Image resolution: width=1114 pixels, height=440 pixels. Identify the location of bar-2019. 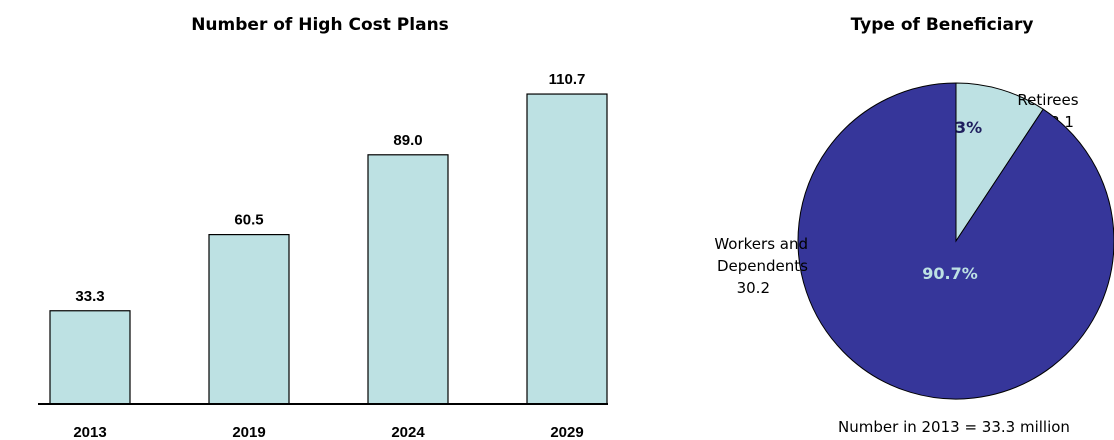
(249, 319).